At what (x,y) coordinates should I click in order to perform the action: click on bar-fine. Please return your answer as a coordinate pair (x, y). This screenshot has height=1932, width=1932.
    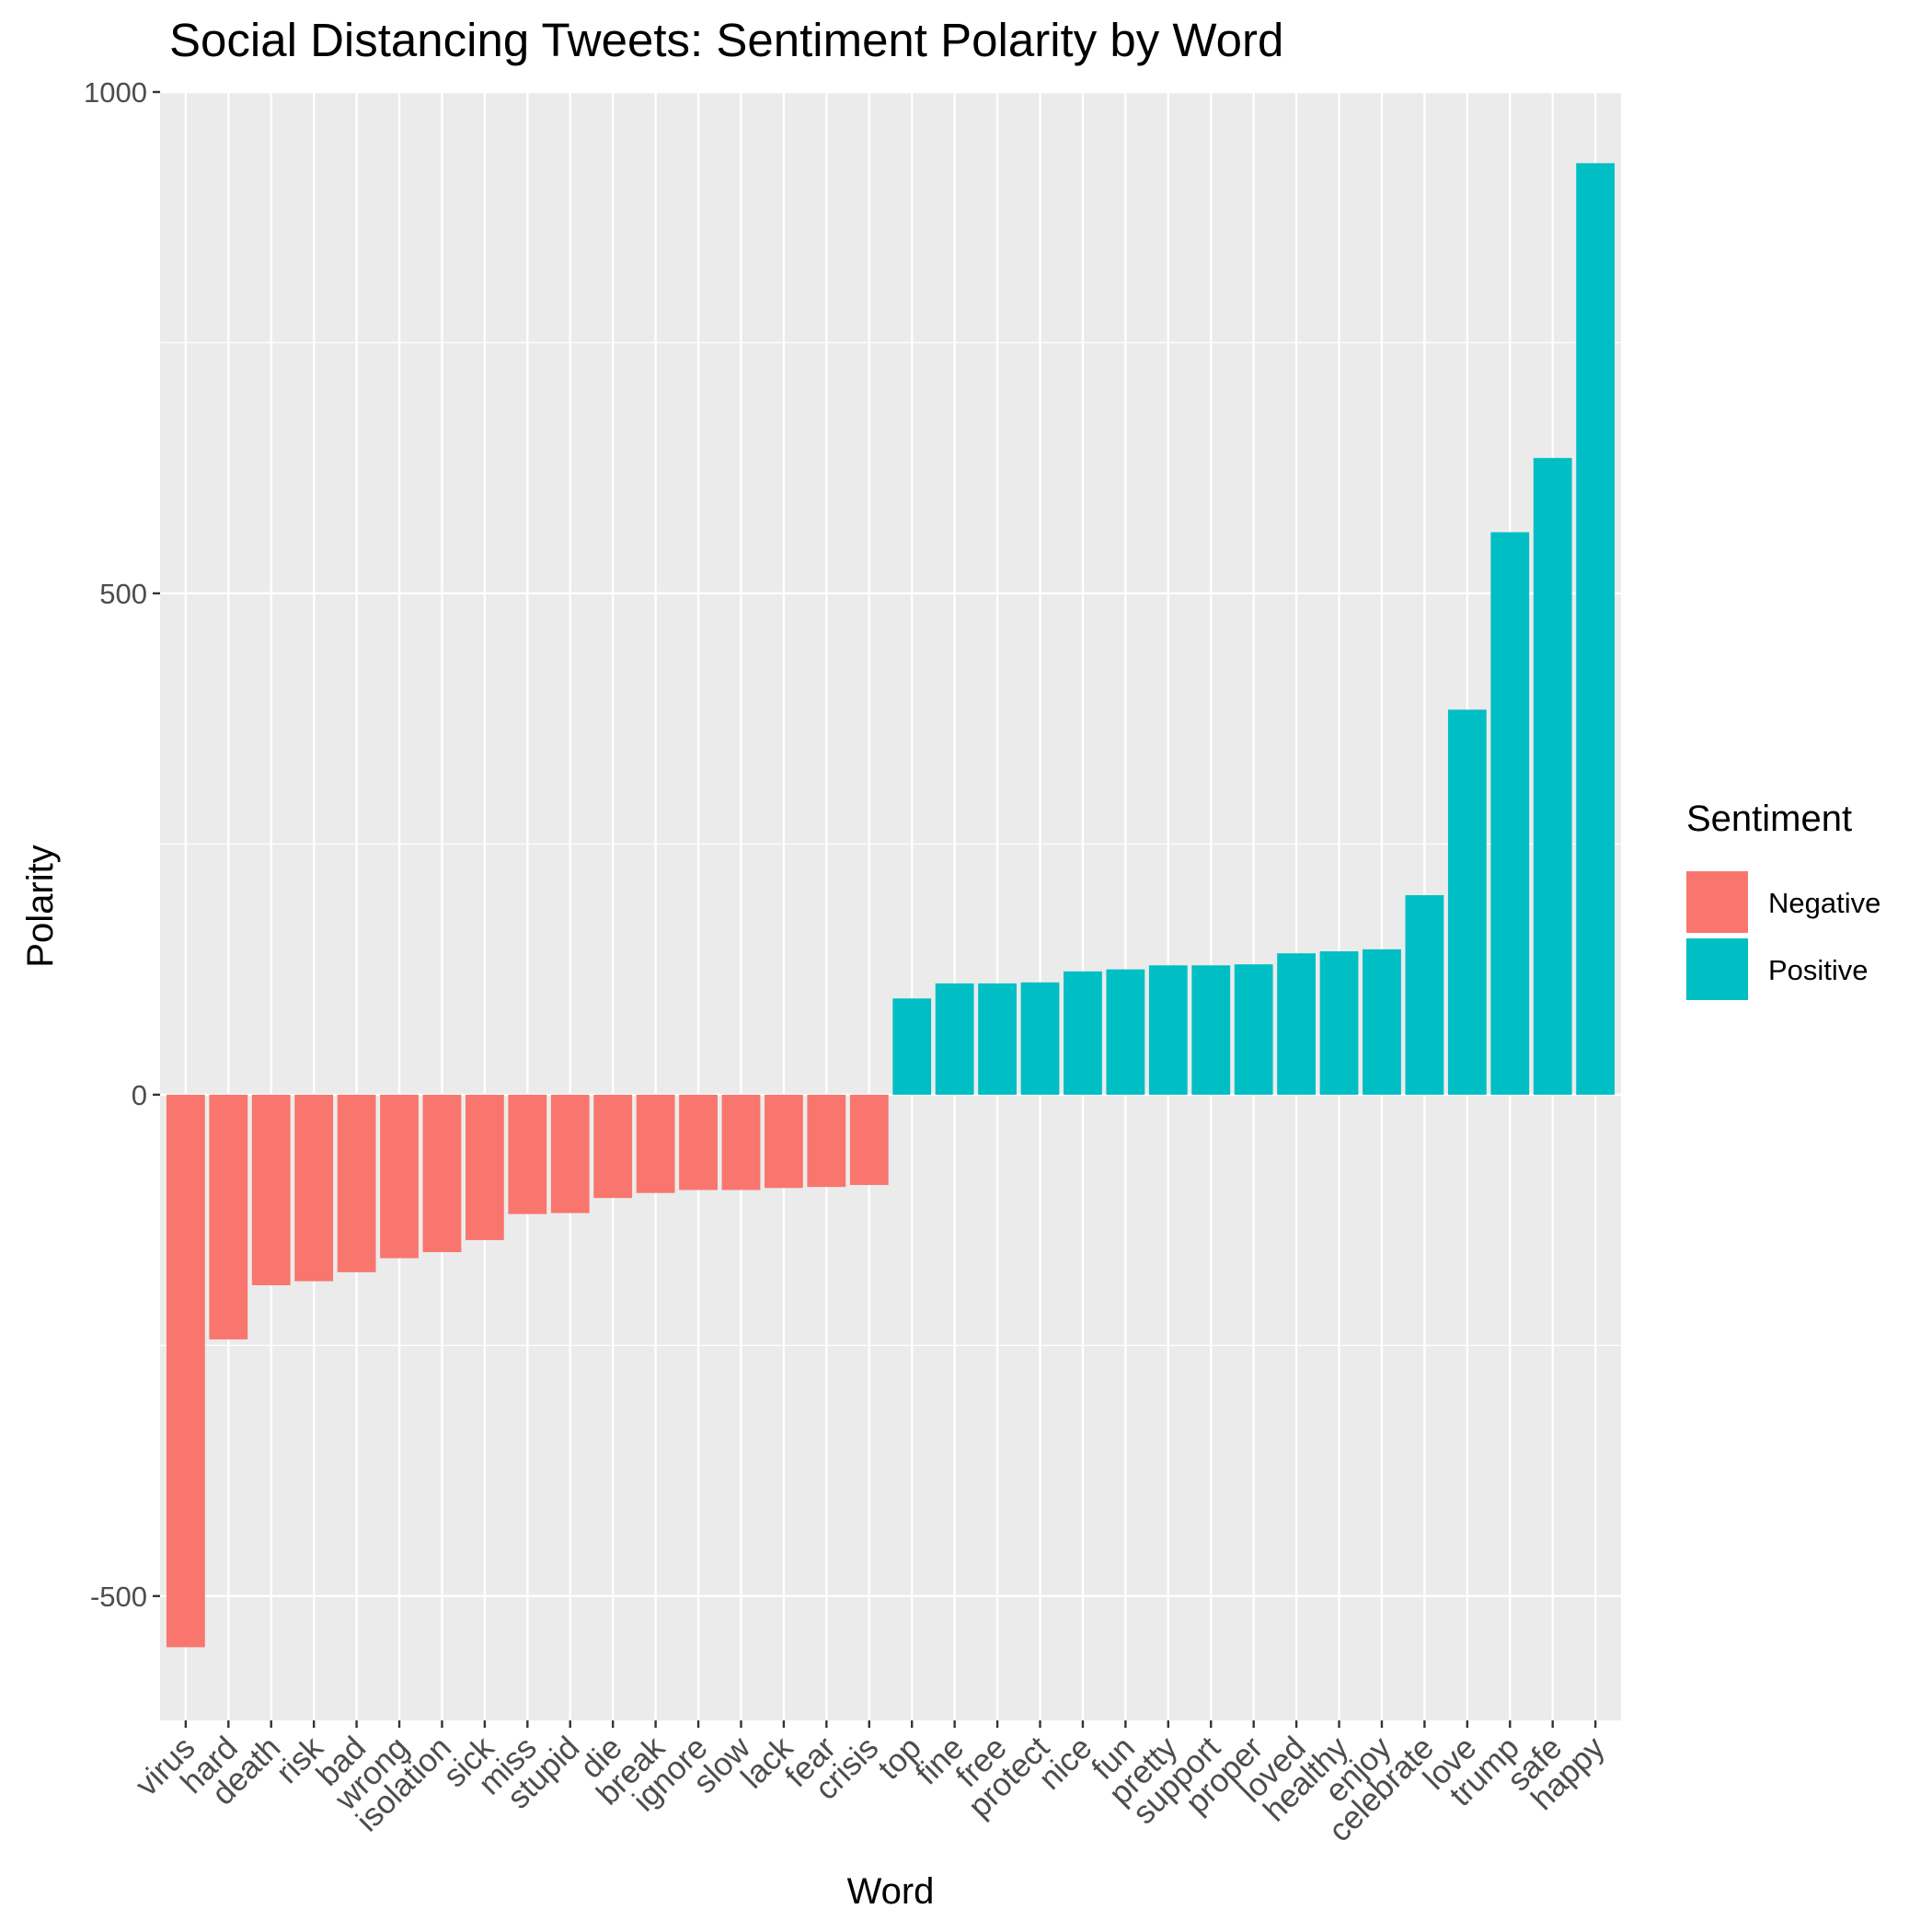
    Looking at the image, I should click on (954, 1039).